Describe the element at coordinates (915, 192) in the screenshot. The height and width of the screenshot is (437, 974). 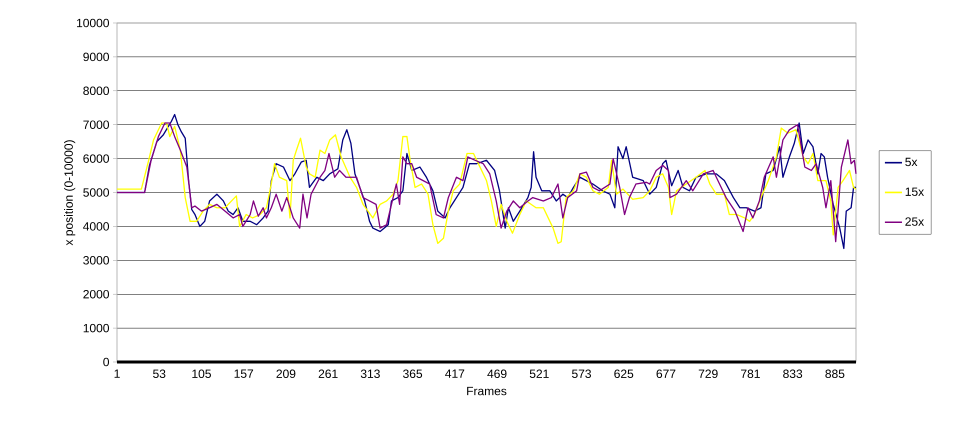
I see `legend-label: 15x` at that location.